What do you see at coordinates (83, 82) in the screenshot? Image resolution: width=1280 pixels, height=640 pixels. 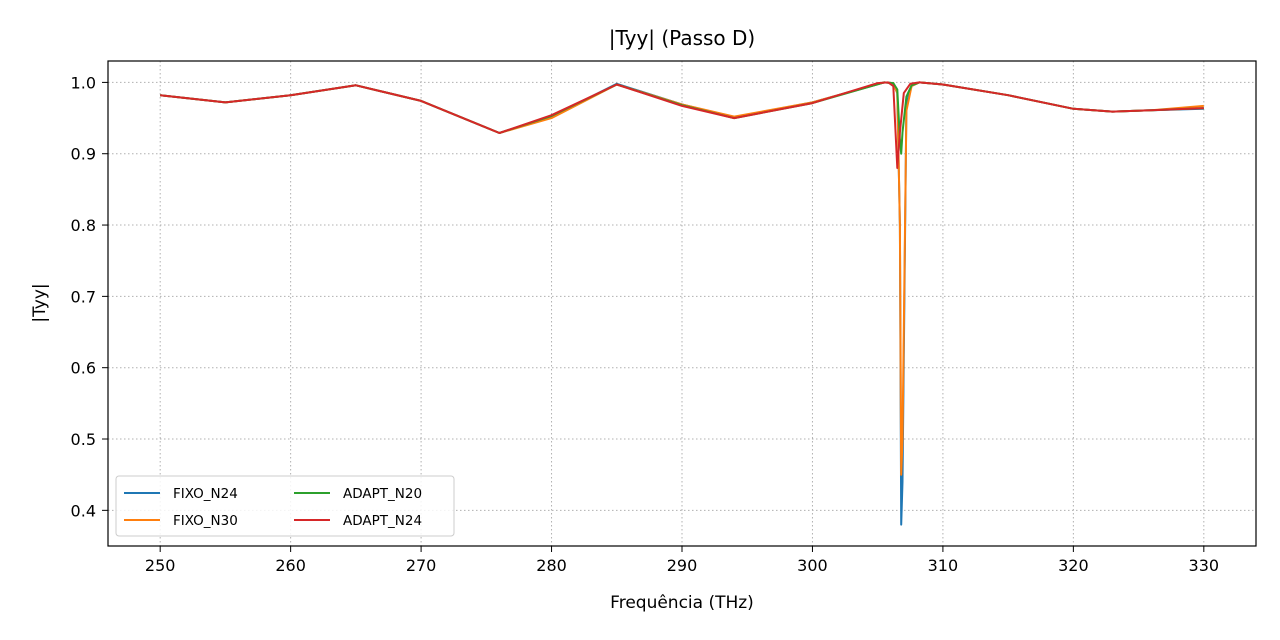 I see `y-tick-label: 1.0` at bounding box center [83, 82].